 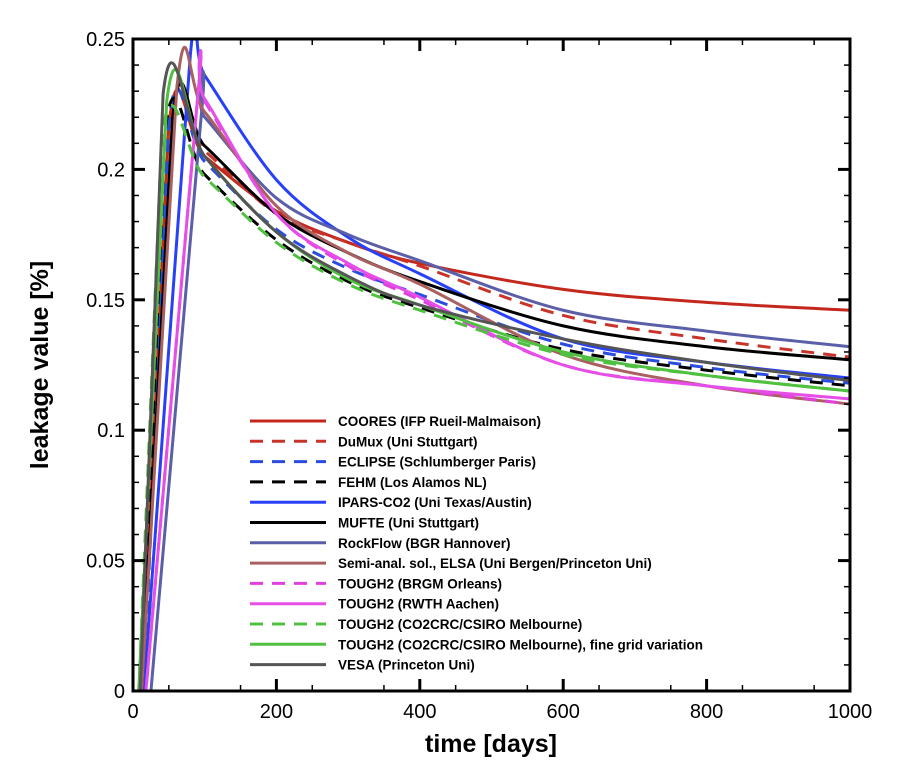 What do you see at coordinates (435, 502) in the screenshot?
I see `legend-label-4: IPARS-CO2 (Uni Texas/Austin)` at bounding box center [435, 502].